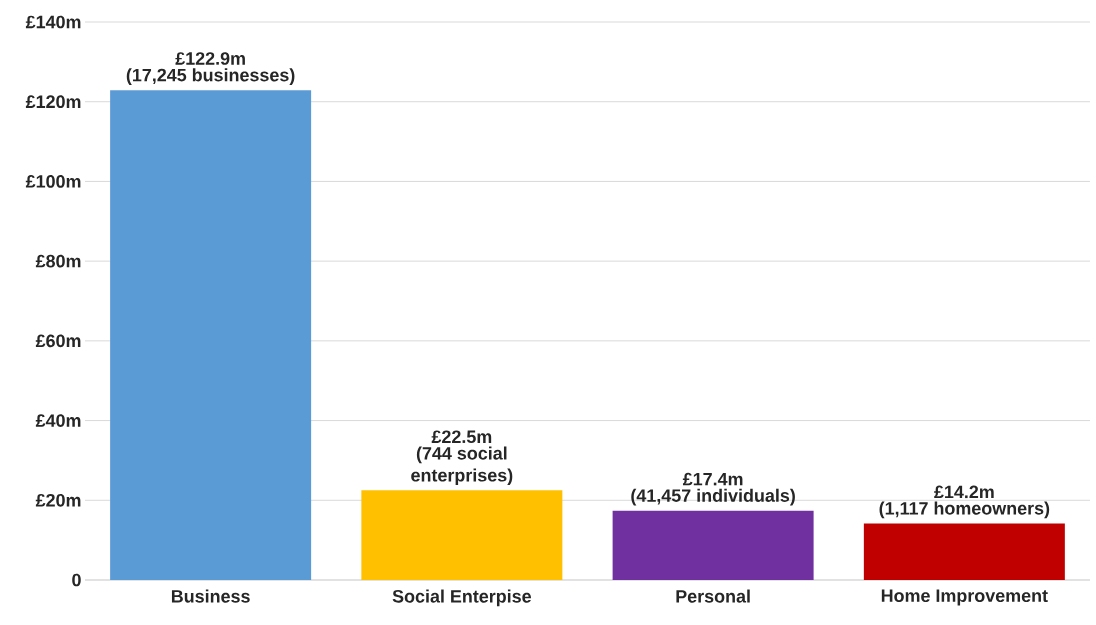 This screenshot has width=1096, height=625. What do you see at coordinates (210, 58) in the screenshot?
I see `data-label: £122.9m` at bounding box center [210, 58].